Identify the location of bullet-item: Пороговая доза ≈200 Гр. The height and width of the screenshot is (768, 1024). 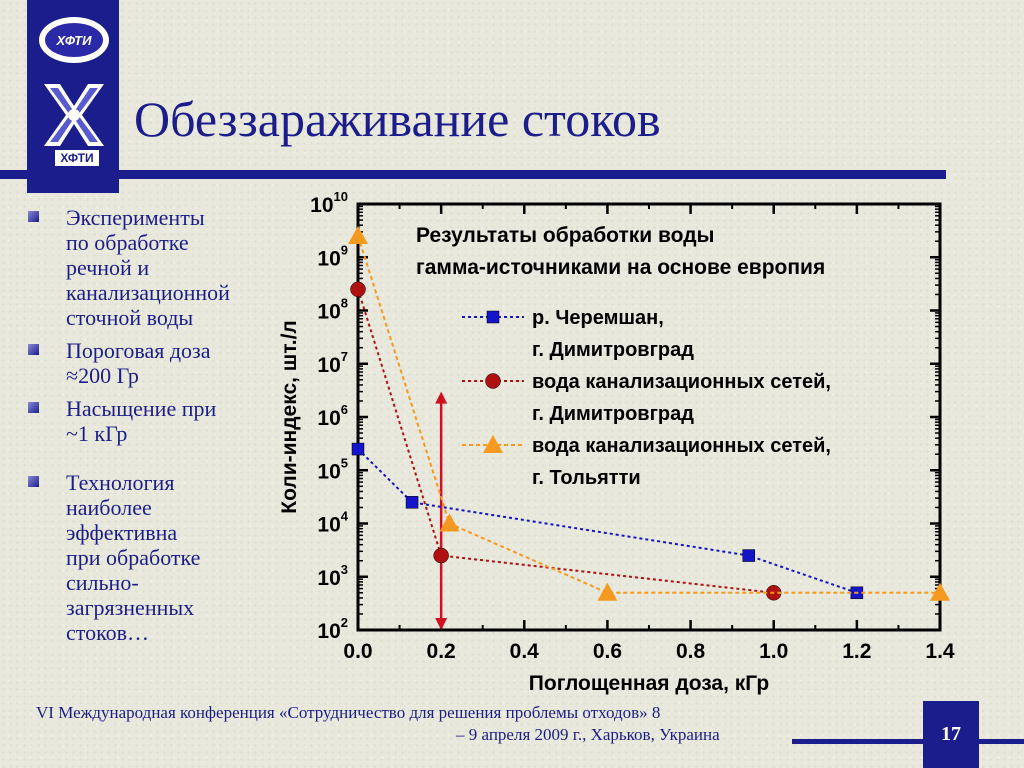
(153, 363).